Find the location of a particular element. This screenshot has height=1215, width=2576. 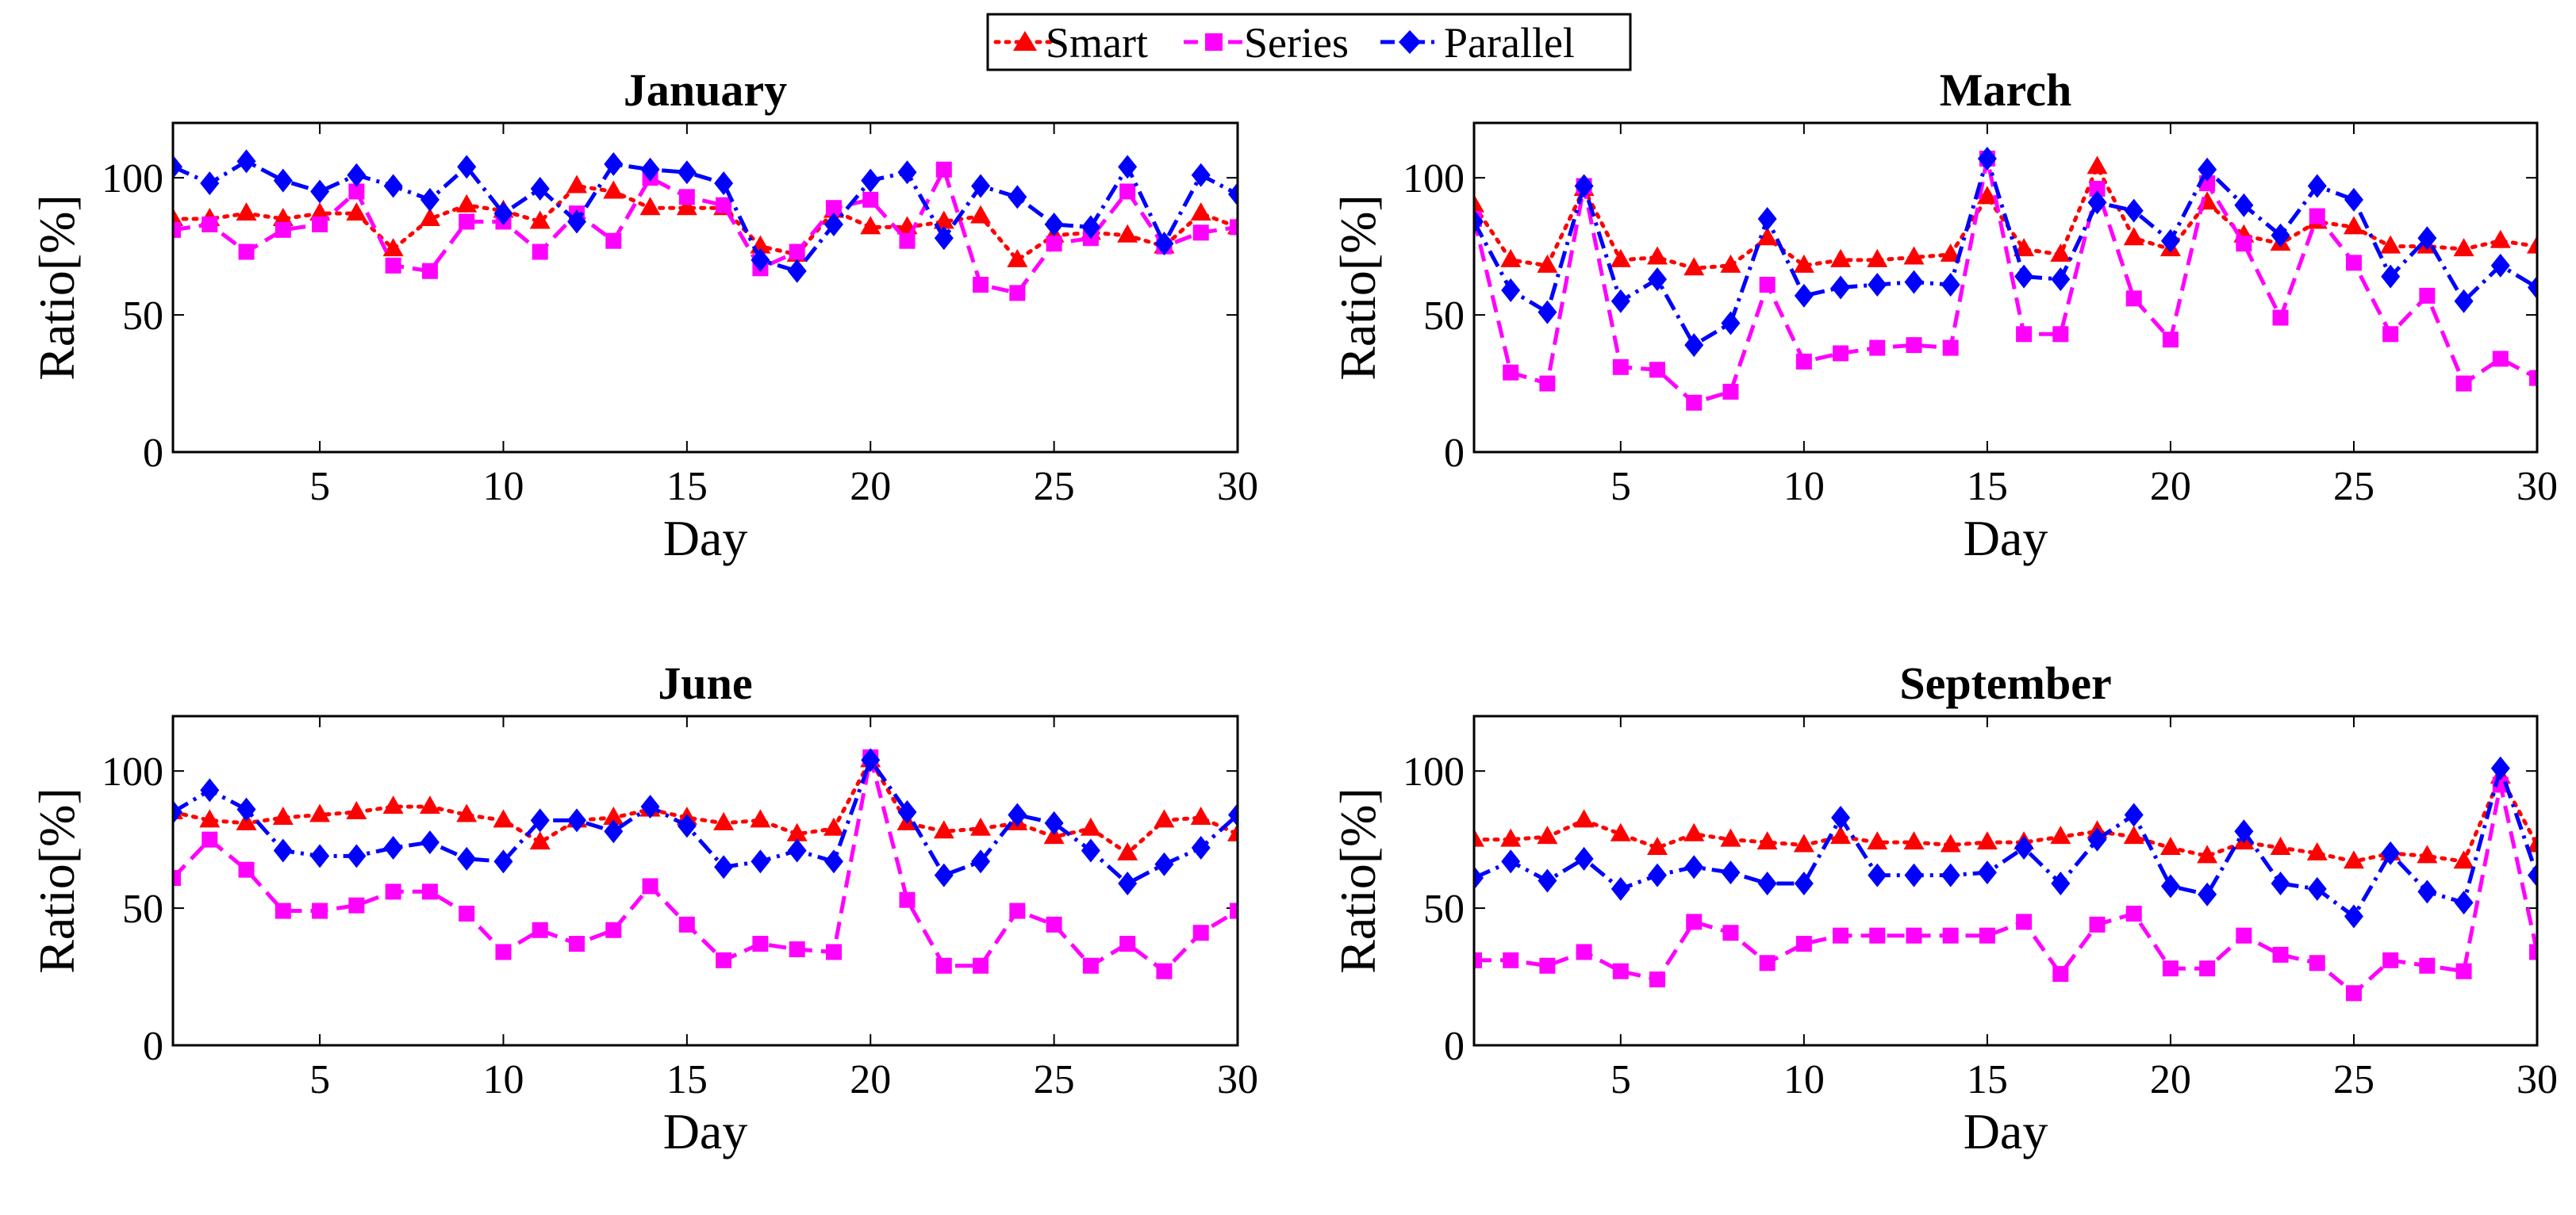

series-line-smart is located at coordinates (705, 223).